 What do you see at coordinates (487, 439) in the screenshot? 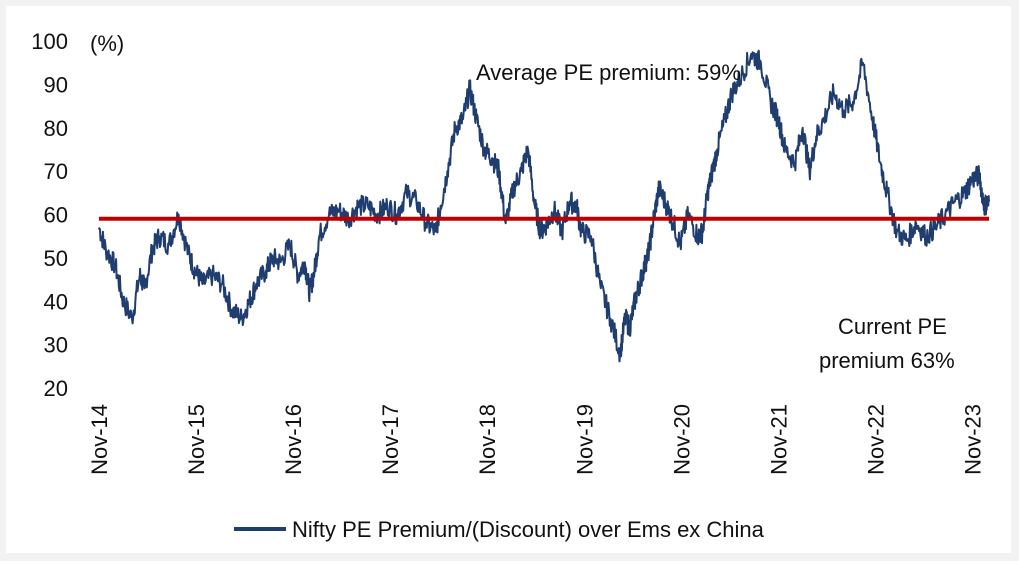
I see `x-tick-label: Nov-18` at bounding box center [487, 439].